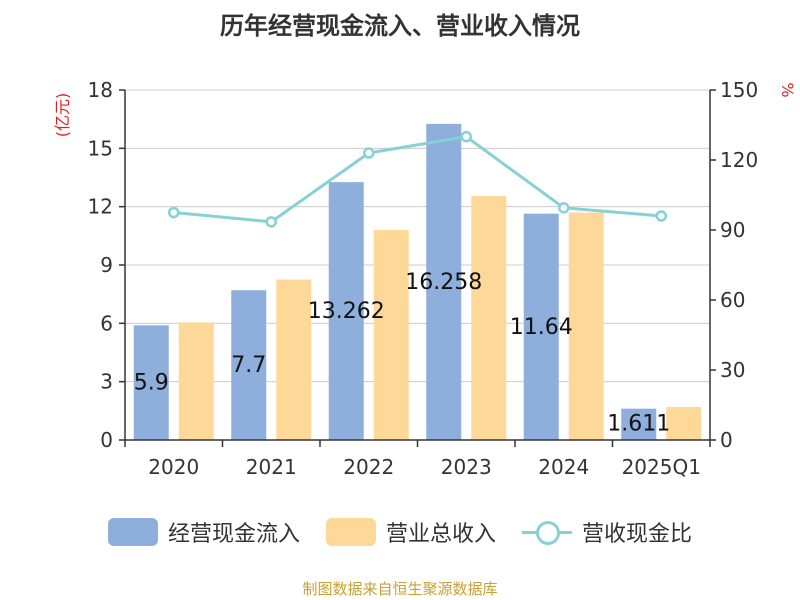 This screenshot has height=600, width=800. Describe the element at coordinates (732, 230) in the screenshot. I see `y2-tick-label: 90` at that location.